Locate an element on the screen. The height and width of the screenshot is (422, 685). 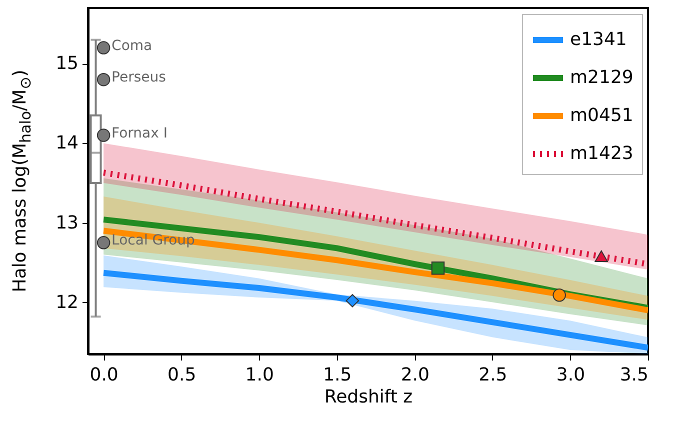
y-tick-label: 12 is located at coordinates (67, 302).